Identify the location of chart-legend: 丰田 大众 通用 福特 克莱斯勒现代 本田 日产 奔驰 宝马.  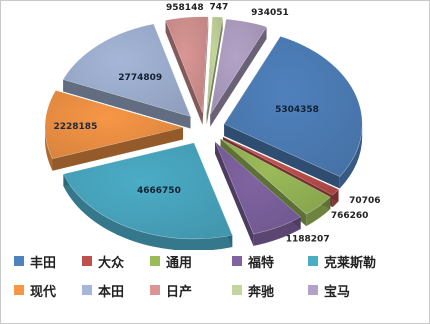
(219, 276).